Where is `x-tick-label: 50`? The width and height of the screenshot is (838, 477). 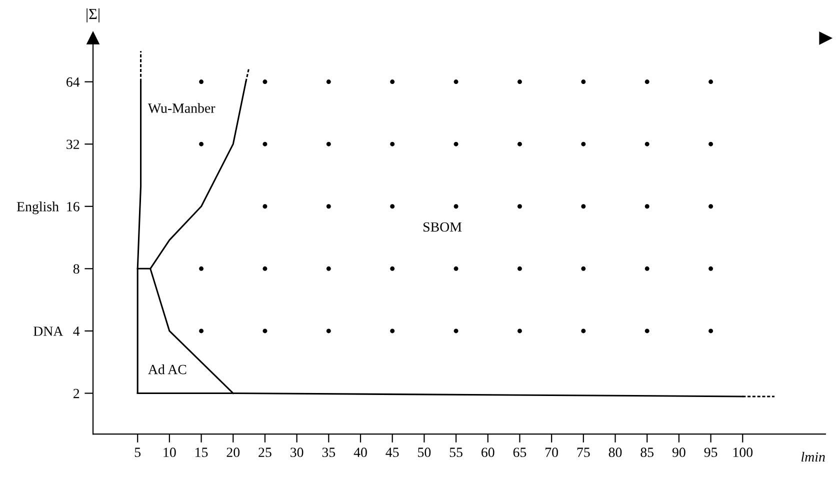 x-tick-label: 50 is located at coordinates (424, 453).